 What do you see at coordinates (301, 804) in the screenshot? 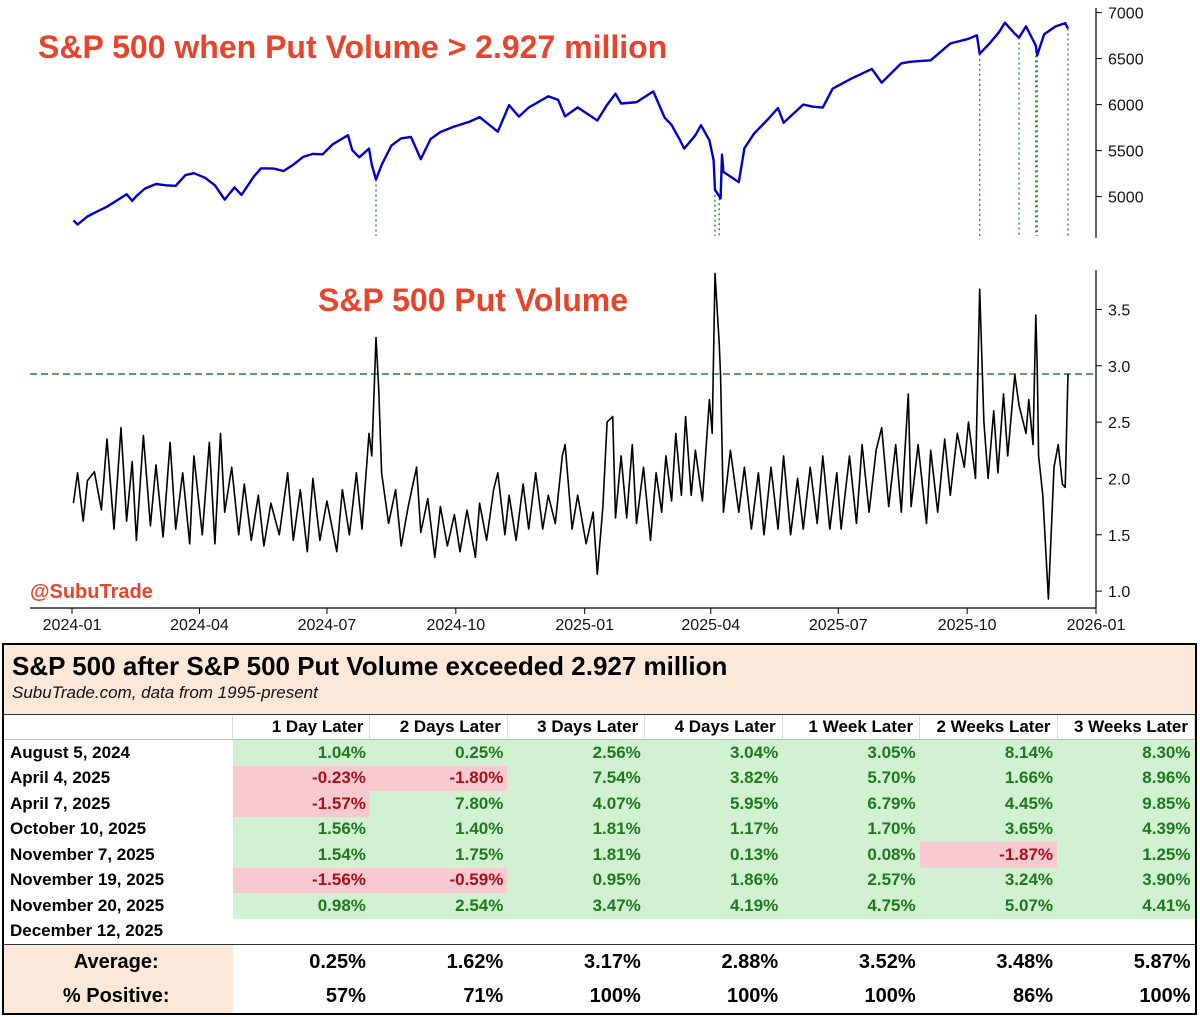
I see `return-cell: -1.57%` at bounding box center [301, 804].